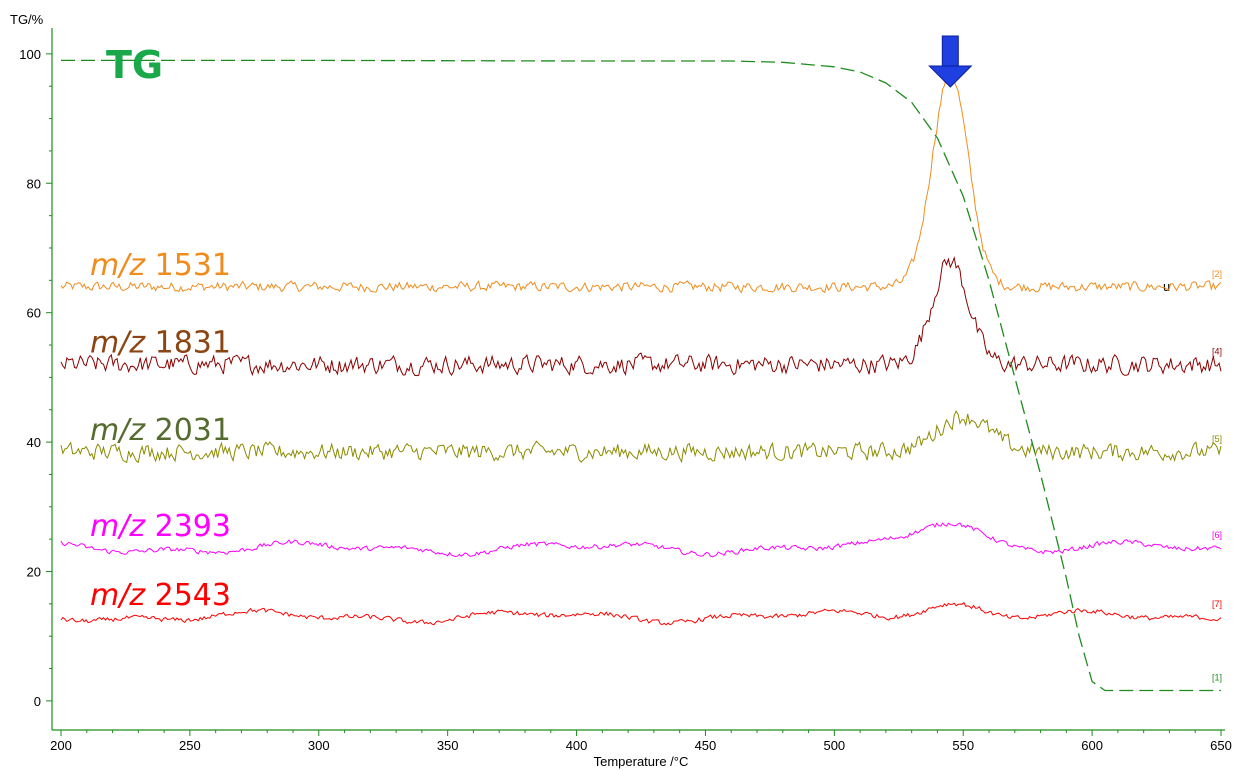 The height and width of the screenshot is (771, 1235). What do you see at coordinates (641, 437) in the screenshot?
I see `ms-curve-2031` at bounding box center [641, 437].